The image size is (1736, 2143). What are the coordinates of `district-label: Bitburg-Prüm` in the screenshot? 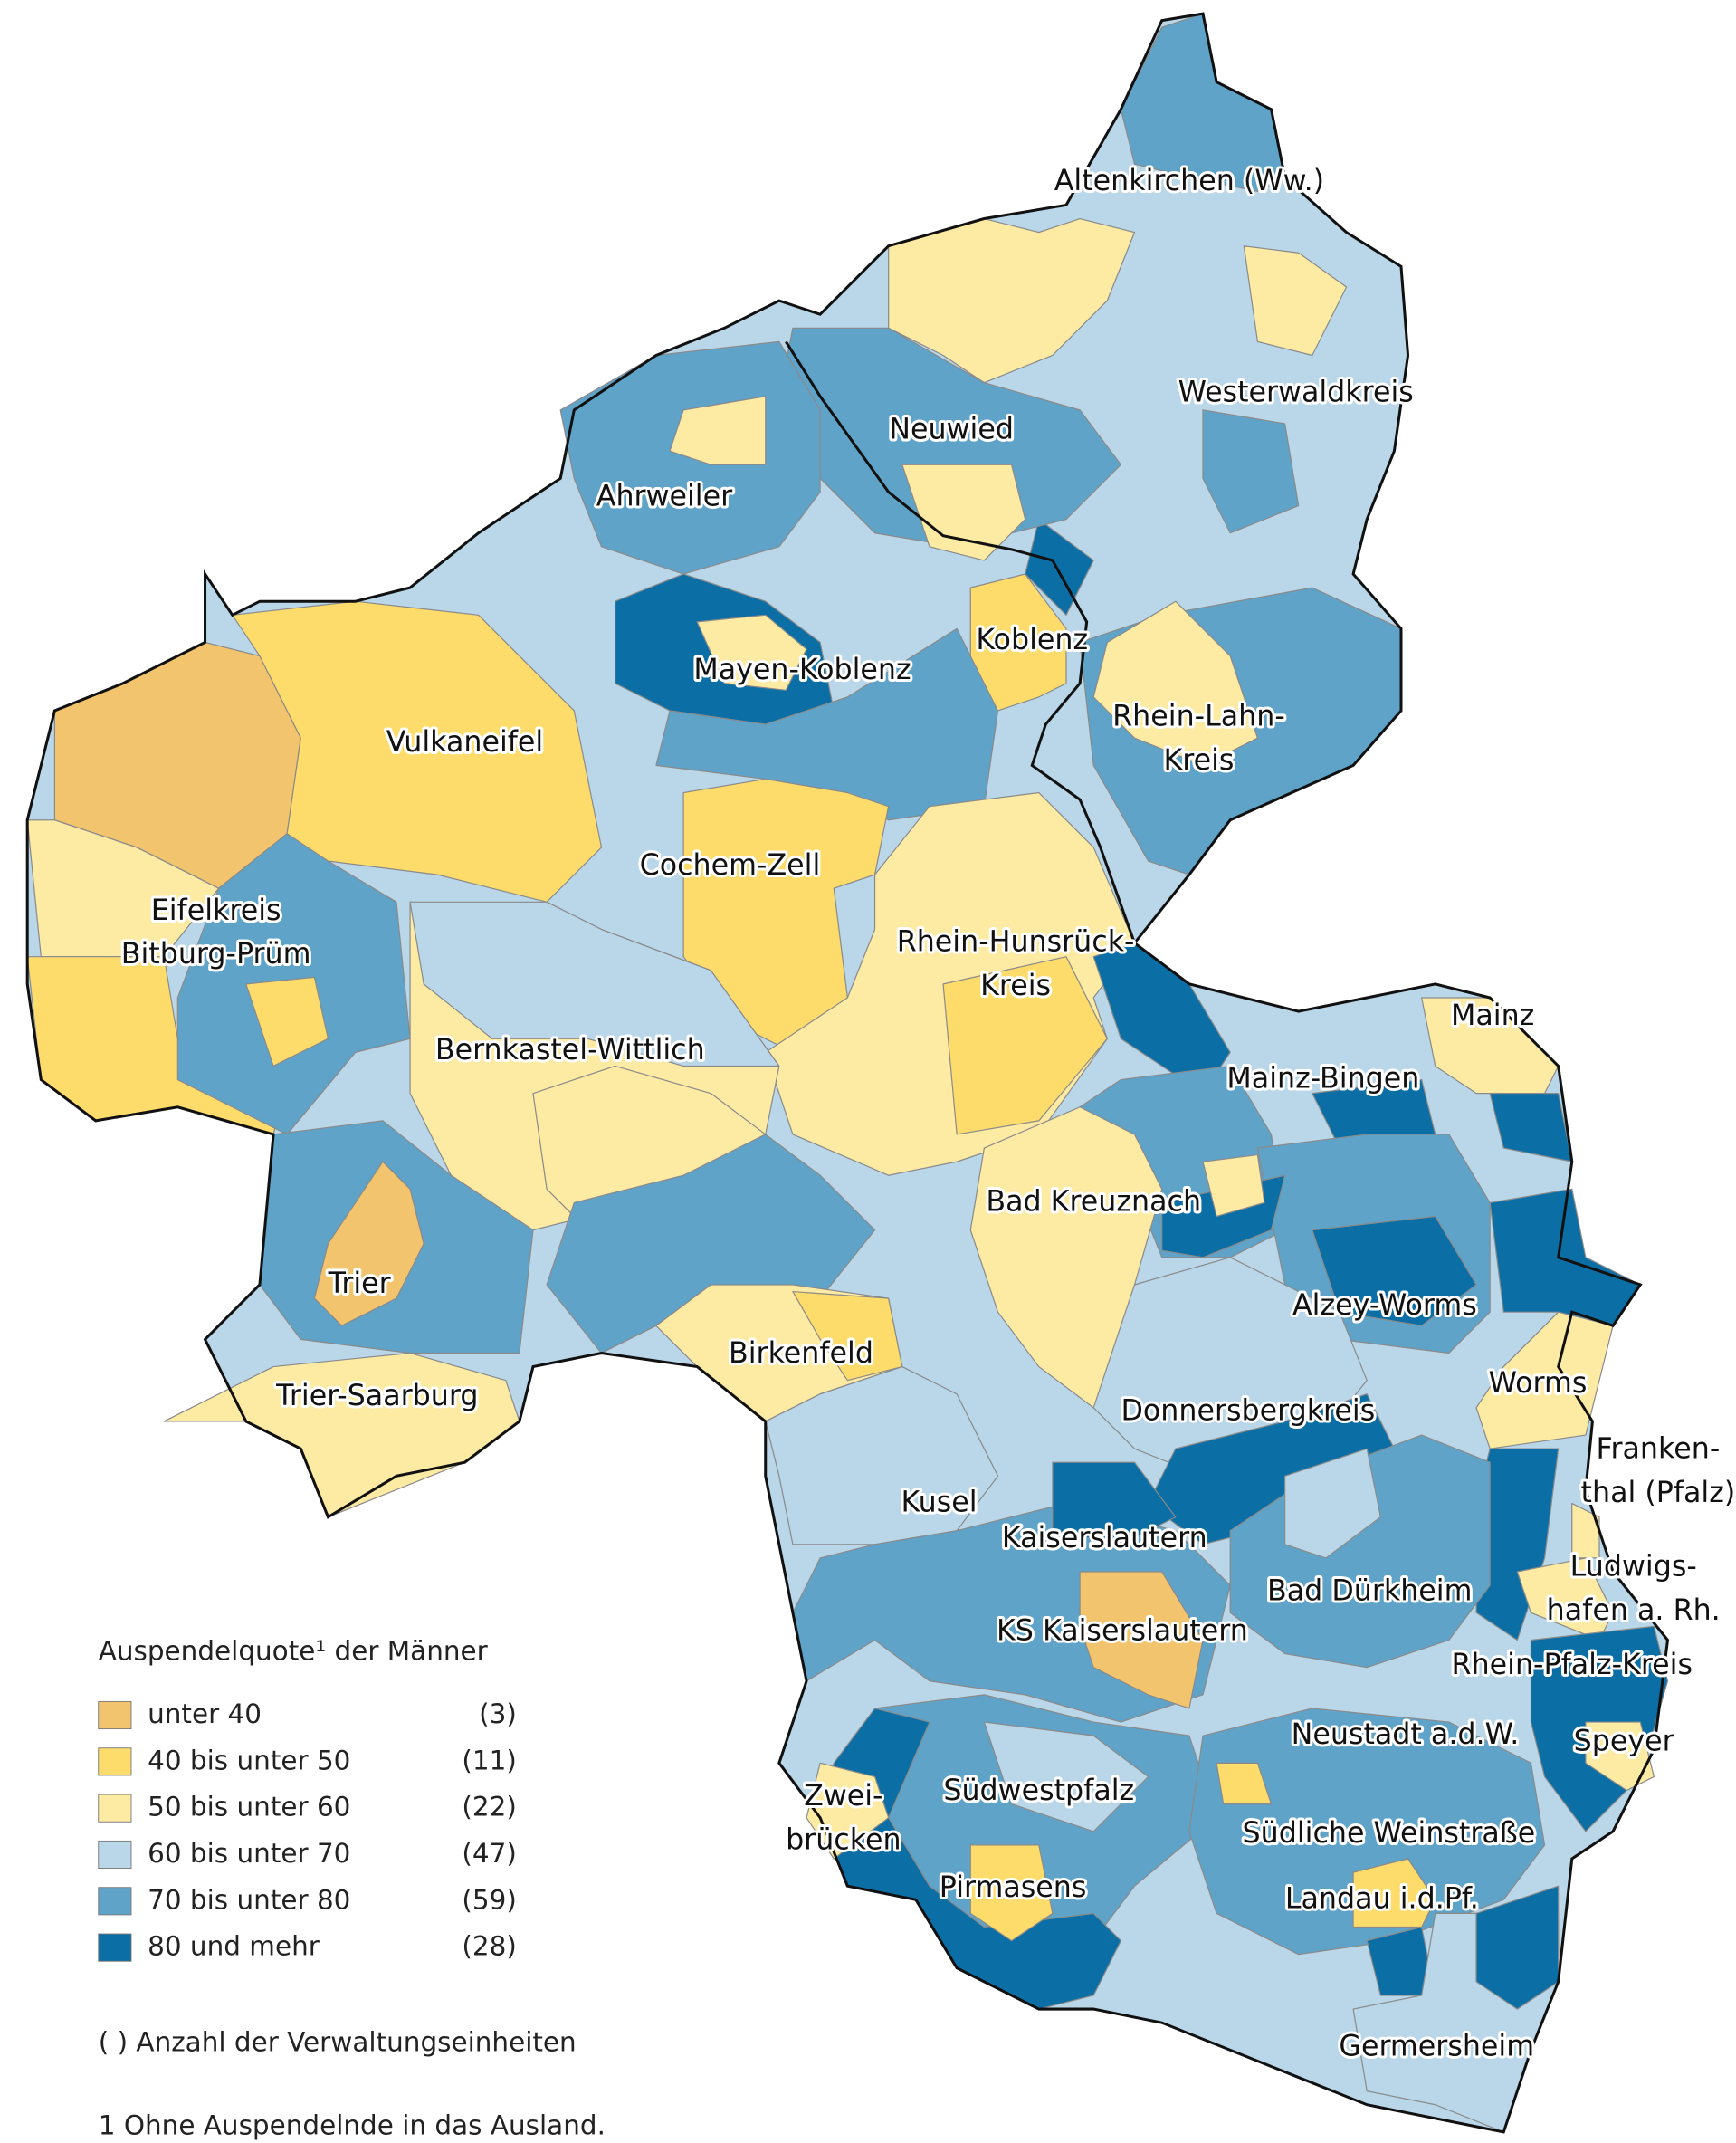 It's located at (216, 955).